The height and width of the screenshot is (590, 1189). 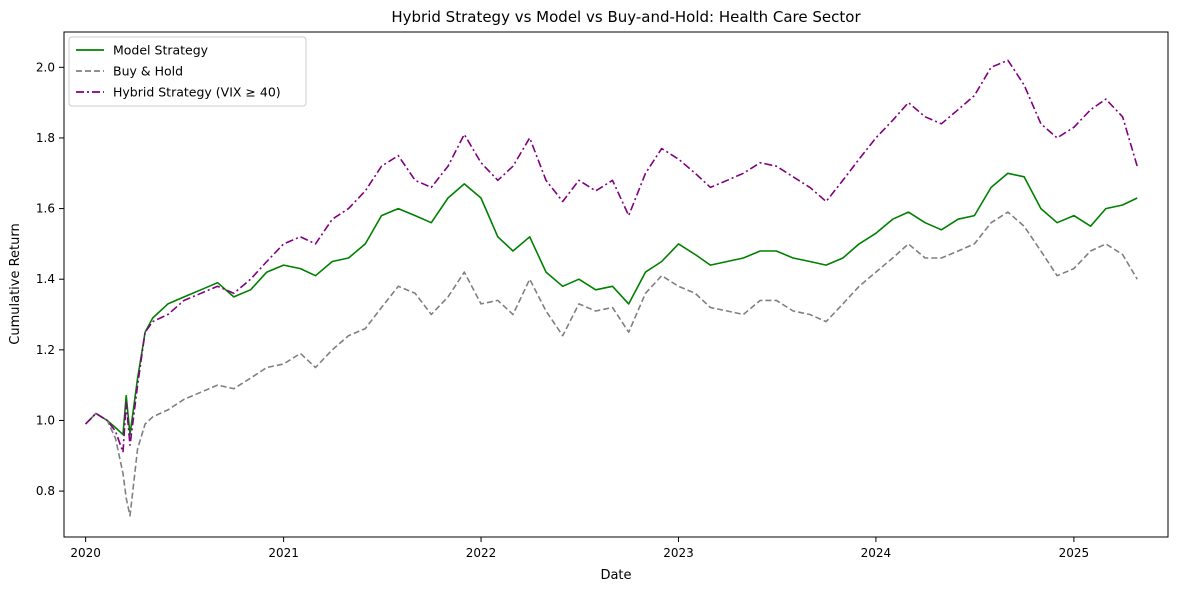 What do you see at coordinates (283, 553) in the screenshot?
I see `x-tick-label: 2021` at bounding box center [283, 553].